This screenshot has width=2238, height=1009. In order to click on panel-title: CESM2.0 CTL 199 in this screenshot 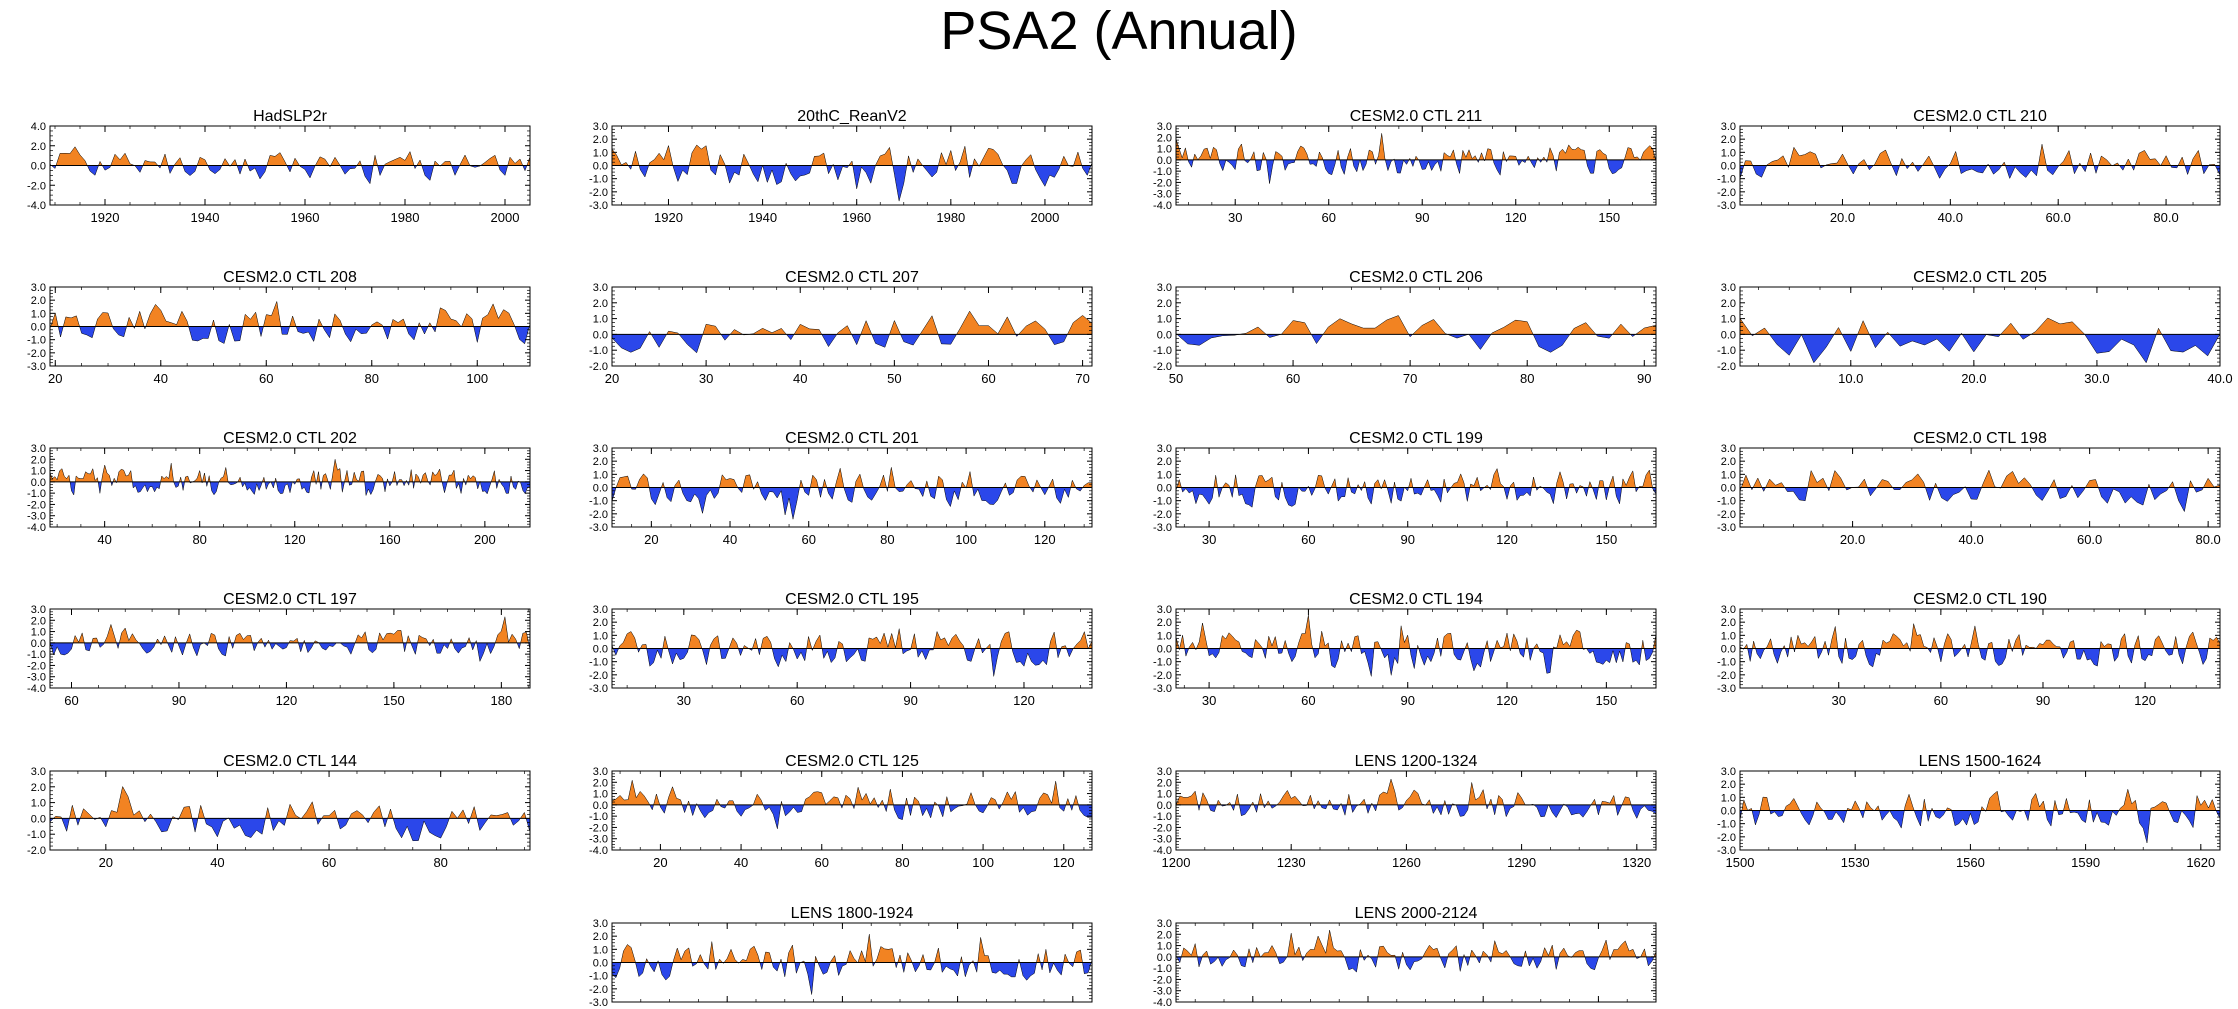, I will do `click(1416, 438)`.